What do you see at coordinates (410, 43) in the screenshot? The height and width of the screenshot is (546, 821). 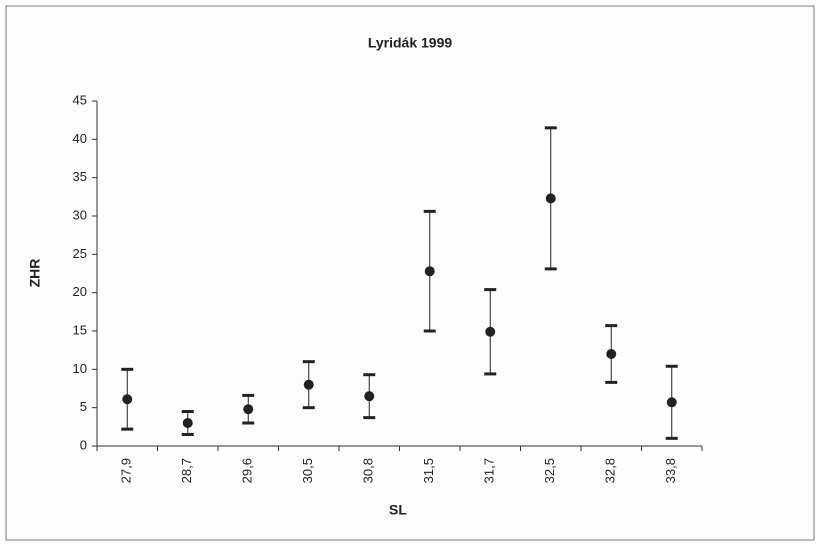 I see `chart-title: Lyridák 1999` at bounding box center [410, 43].